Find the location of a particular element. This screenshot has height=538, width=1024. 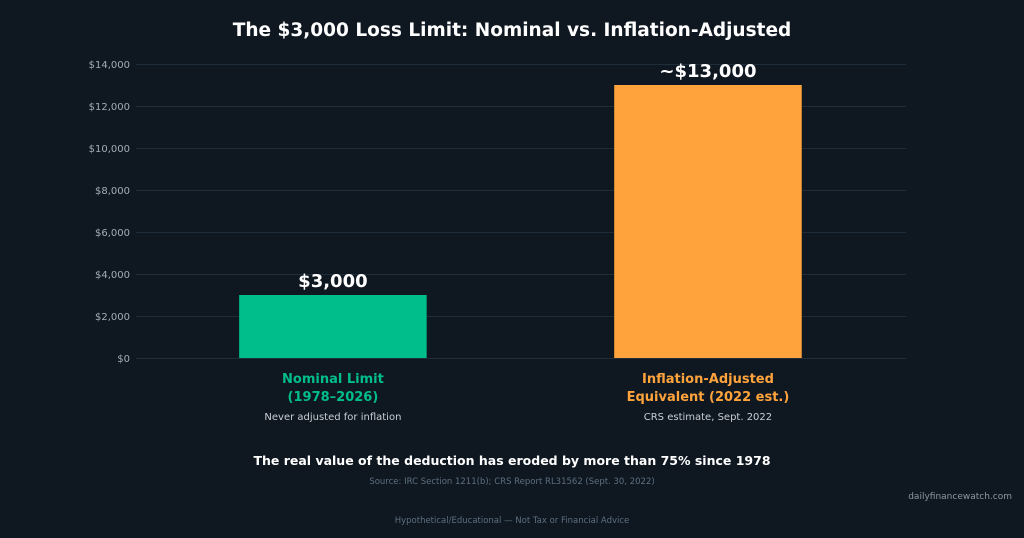

value-label-inflation-adjusted: ~$13,000 is located at coordinates (707, 71).